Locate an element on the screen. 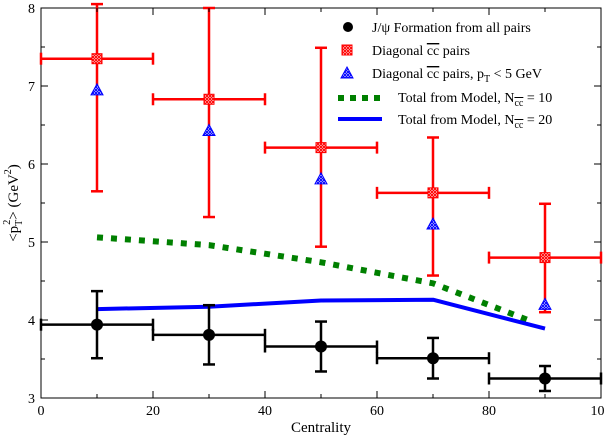 Image resolution: width=604 pixels, height=436 pixels. legend-label-diagonal: Diagonal cc pairs is located at coordinates (421, 51).